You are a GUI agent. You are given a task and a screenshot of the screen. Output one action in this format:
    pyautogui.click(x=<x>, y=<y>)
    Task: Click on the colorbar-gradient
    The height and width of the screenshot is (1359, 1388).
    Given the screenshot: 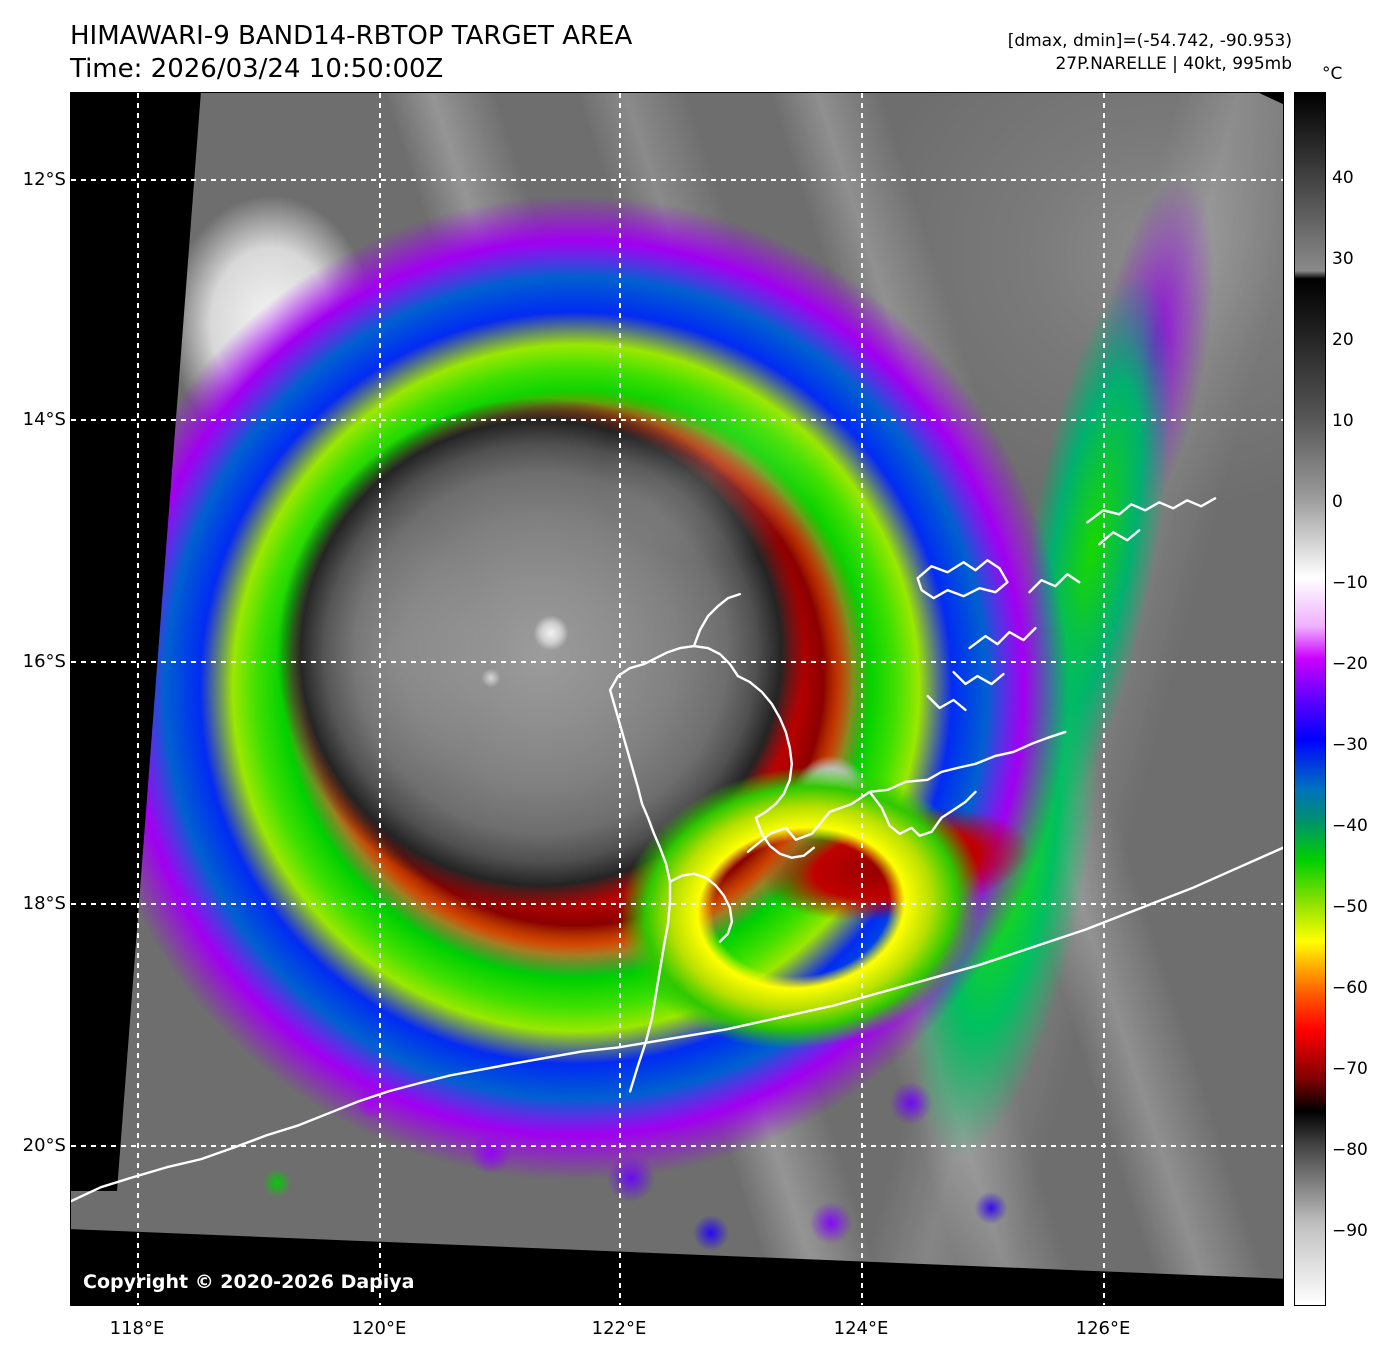 What is the action you would take?
    pyautogui.click(x=1310, y=699)
    